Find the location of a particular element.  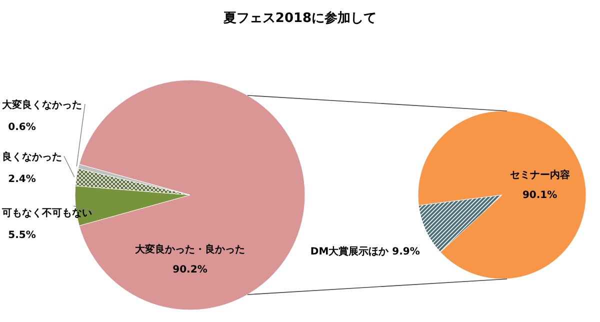

data-label: 90.2% is located at coordinates (190, 270).